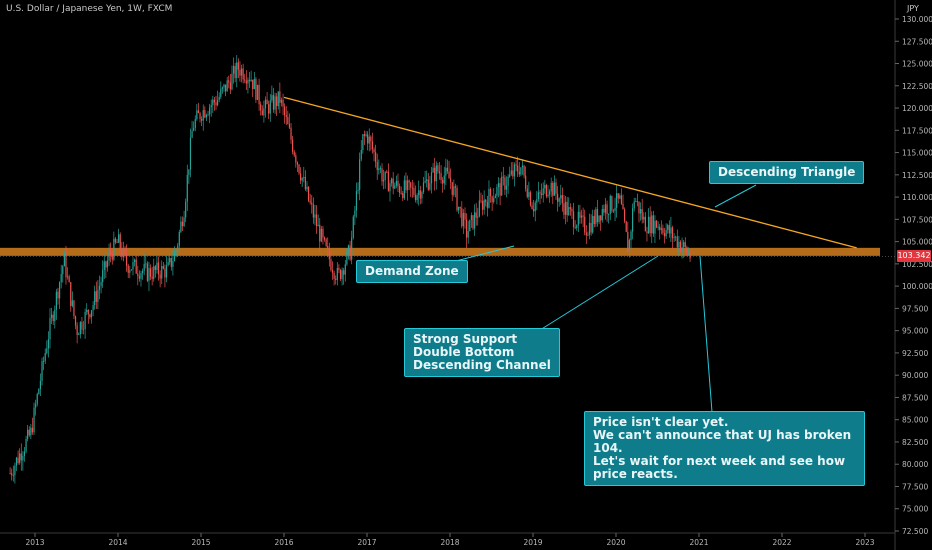 Image resolution: width=932 pixels, height=550 pixels. Describe the element at coordinates (915, 331) in the screenshot. I see `y-tick-label: 95.000` at that location.